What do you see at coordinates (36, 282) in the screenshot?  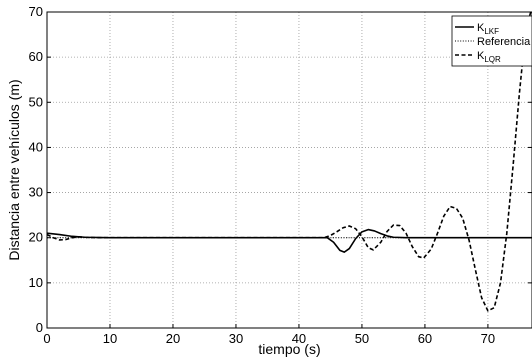 I see `y-tick-label: 10` at bounding box center [36, 282].